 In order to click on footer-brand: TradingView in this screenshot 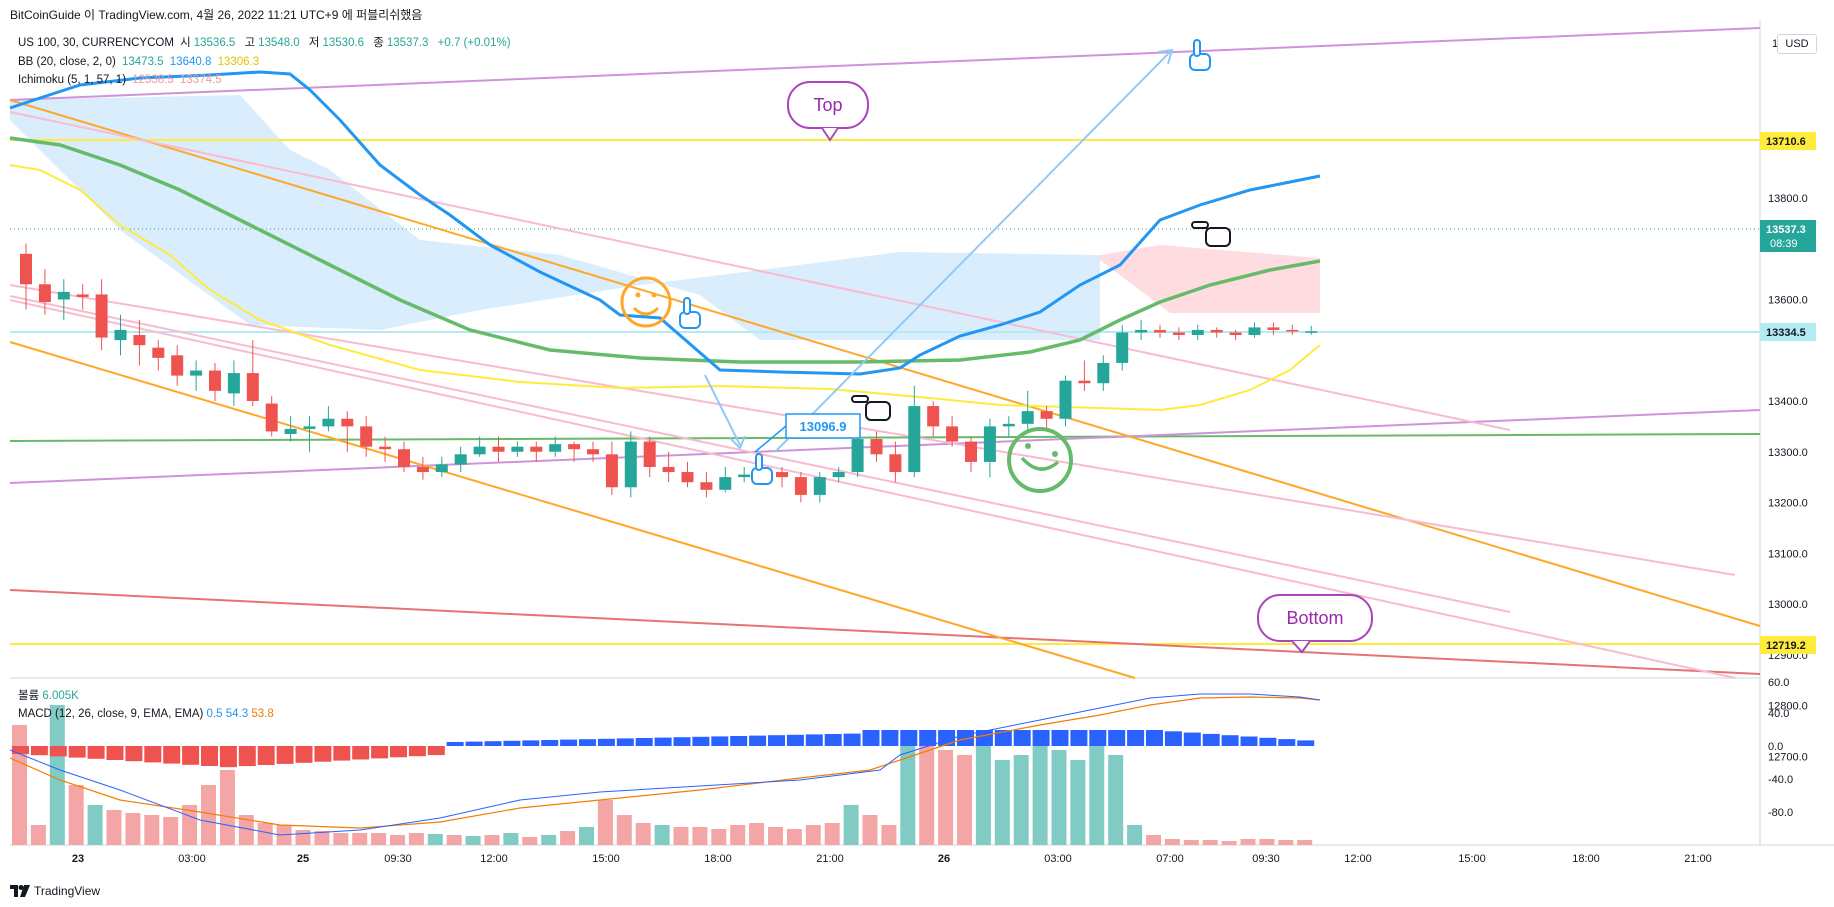, I will do `click(55, 891)`.